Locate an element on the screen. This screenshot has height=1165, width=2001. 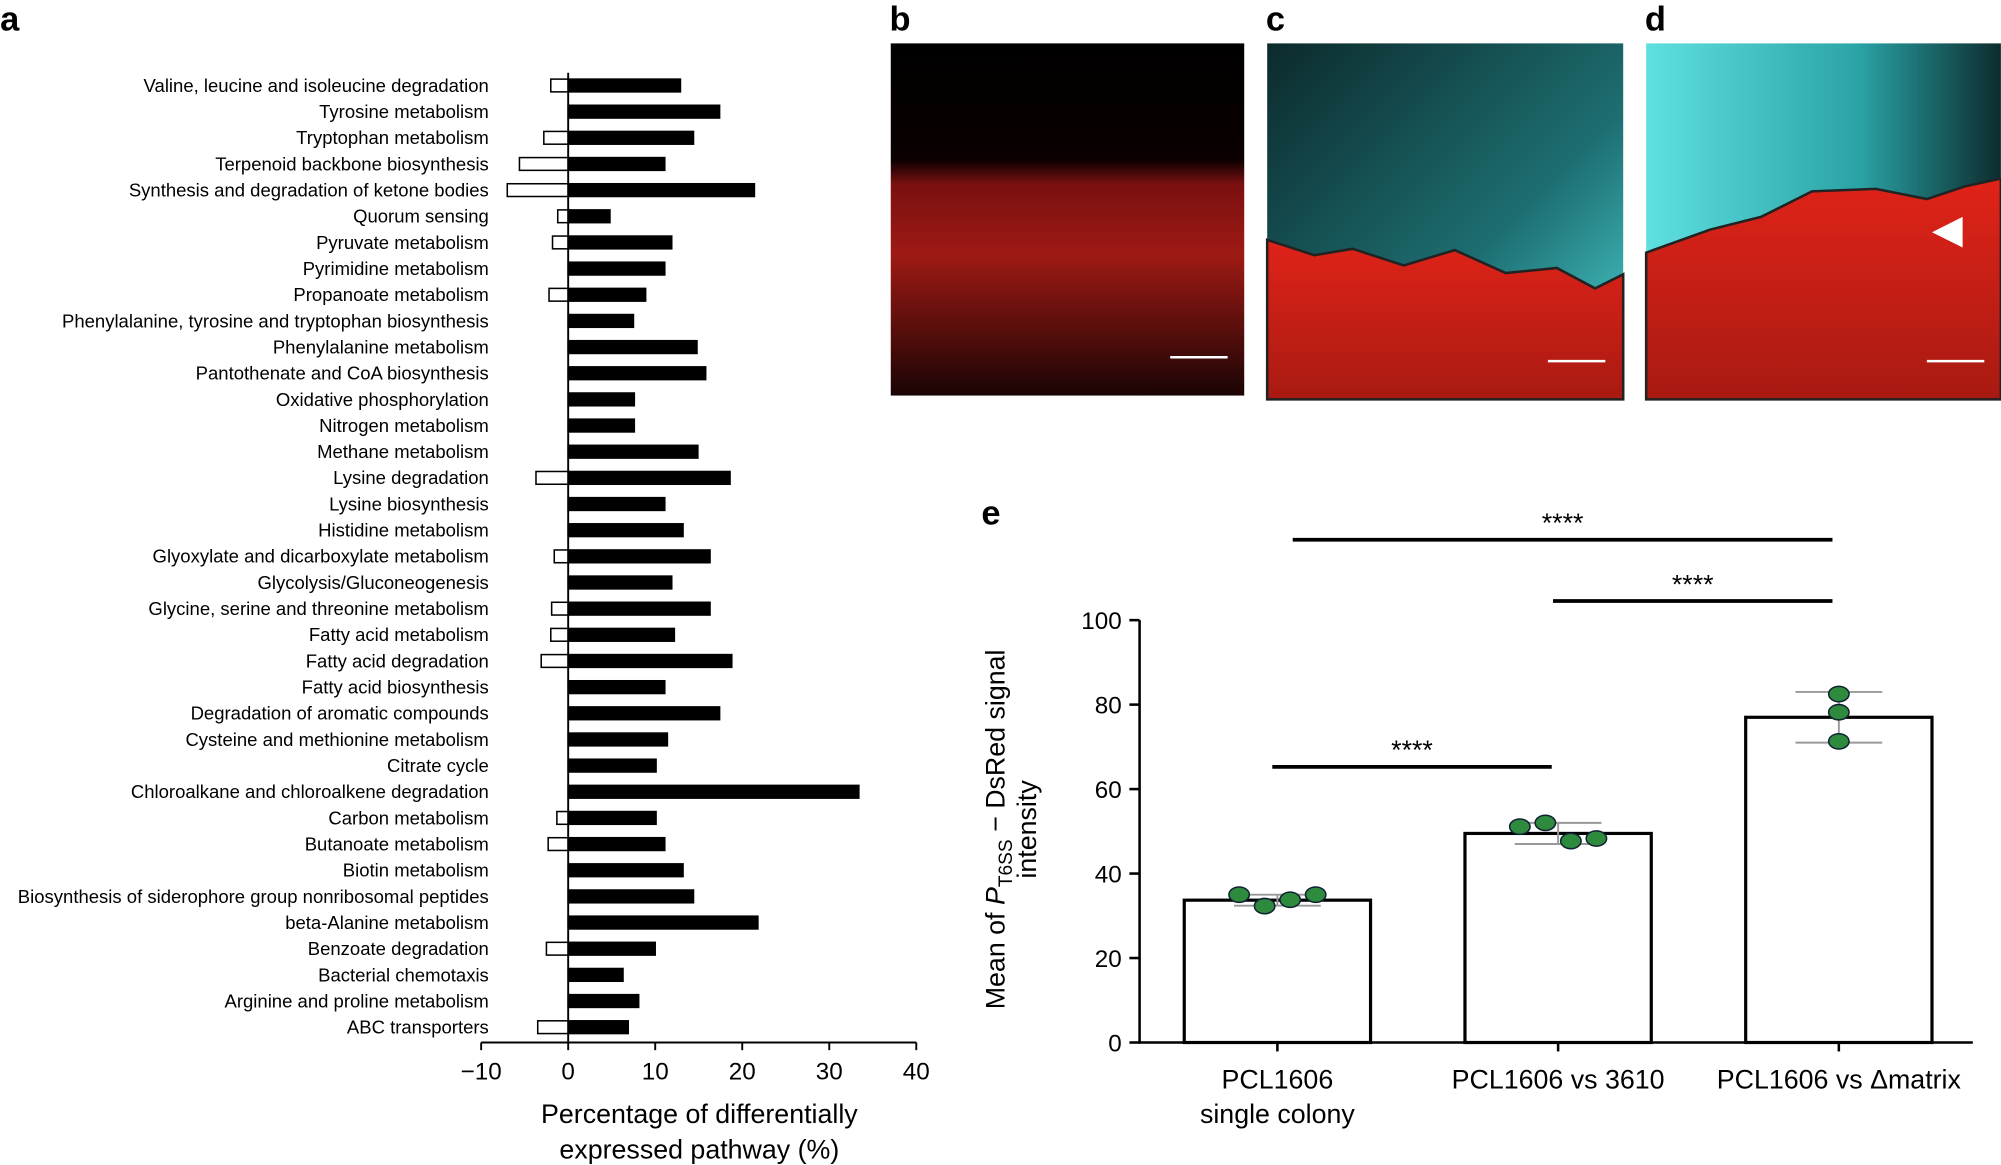
y-tick-label: 40 is located at coordinates (1108, 874).